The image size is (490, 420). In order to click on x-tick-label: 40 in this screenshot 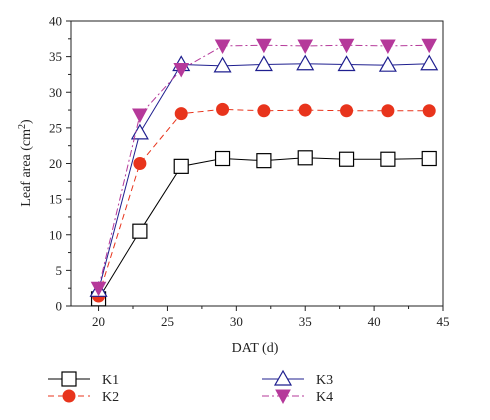, I will do `click(374, 321)`.